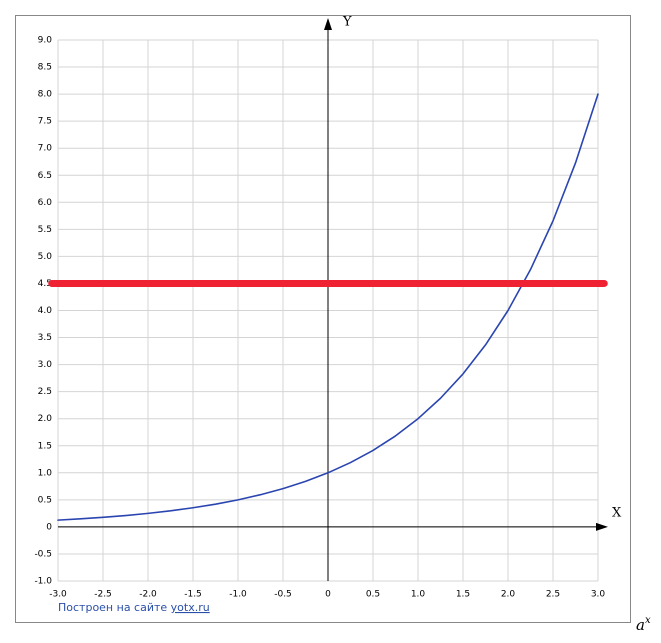 The image size is (661, 643). I want to click on formula-exponent: x, so click(648, 620).